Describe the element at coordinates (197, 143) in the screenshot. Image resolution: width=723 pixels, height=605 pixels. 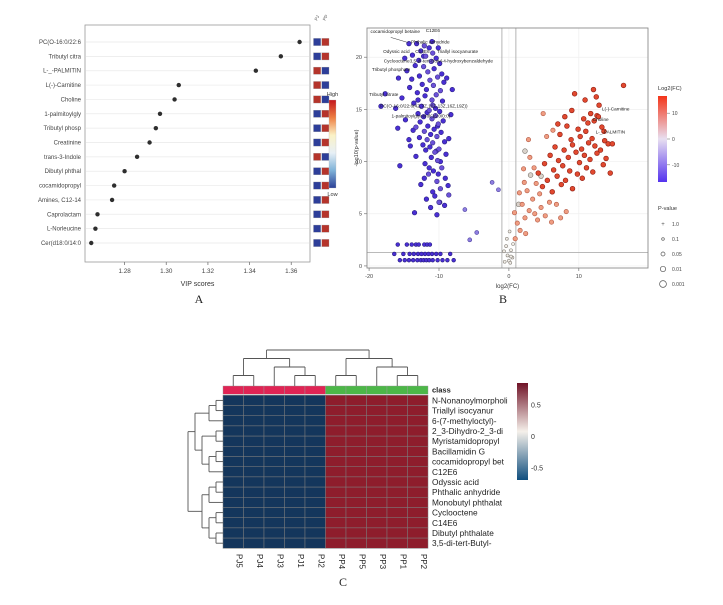
I see `plot-border` at that location.